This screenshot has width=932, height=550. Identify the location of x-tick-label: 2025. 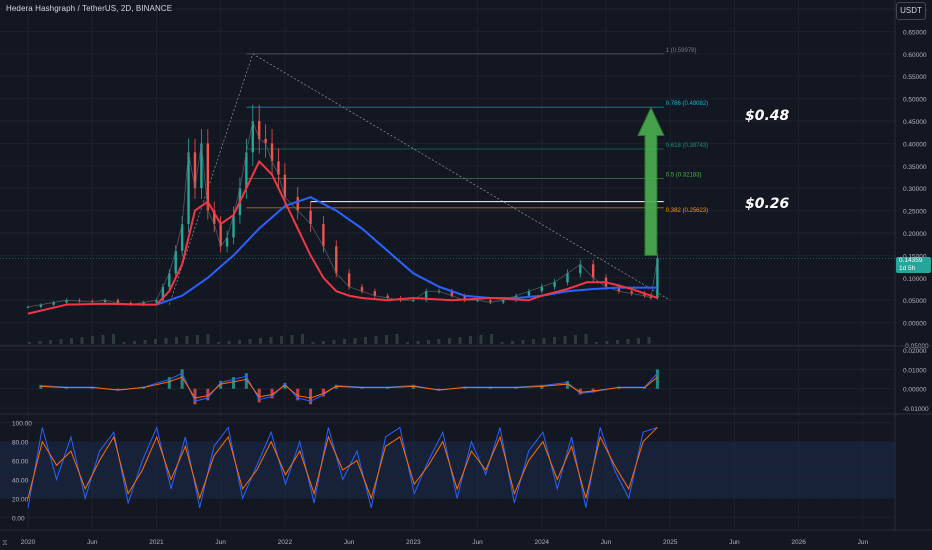
(670, 542).